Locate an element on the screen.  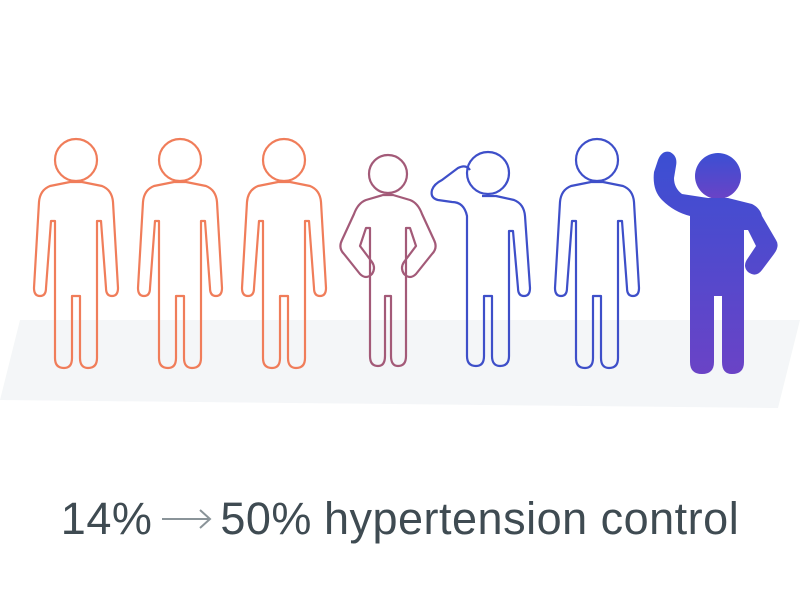
caption: 14% 50% hypertension control is located at coordinates (400, 519).